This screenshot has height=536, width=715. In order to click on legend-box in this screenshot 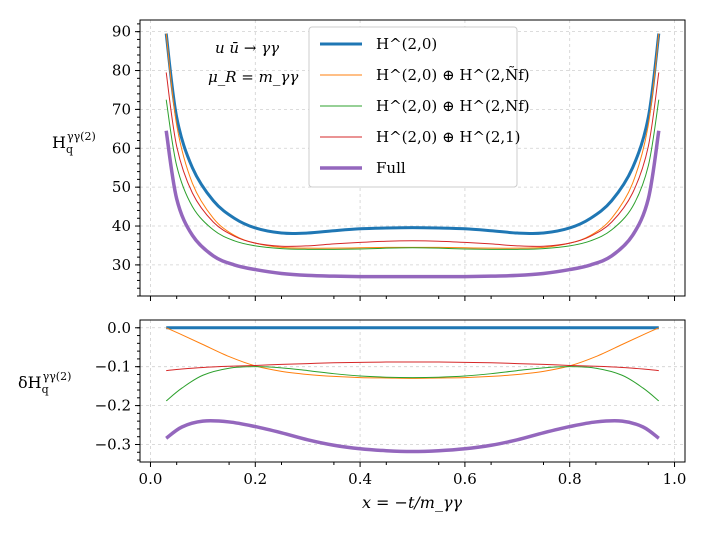, I will do `click(413, 107)`.